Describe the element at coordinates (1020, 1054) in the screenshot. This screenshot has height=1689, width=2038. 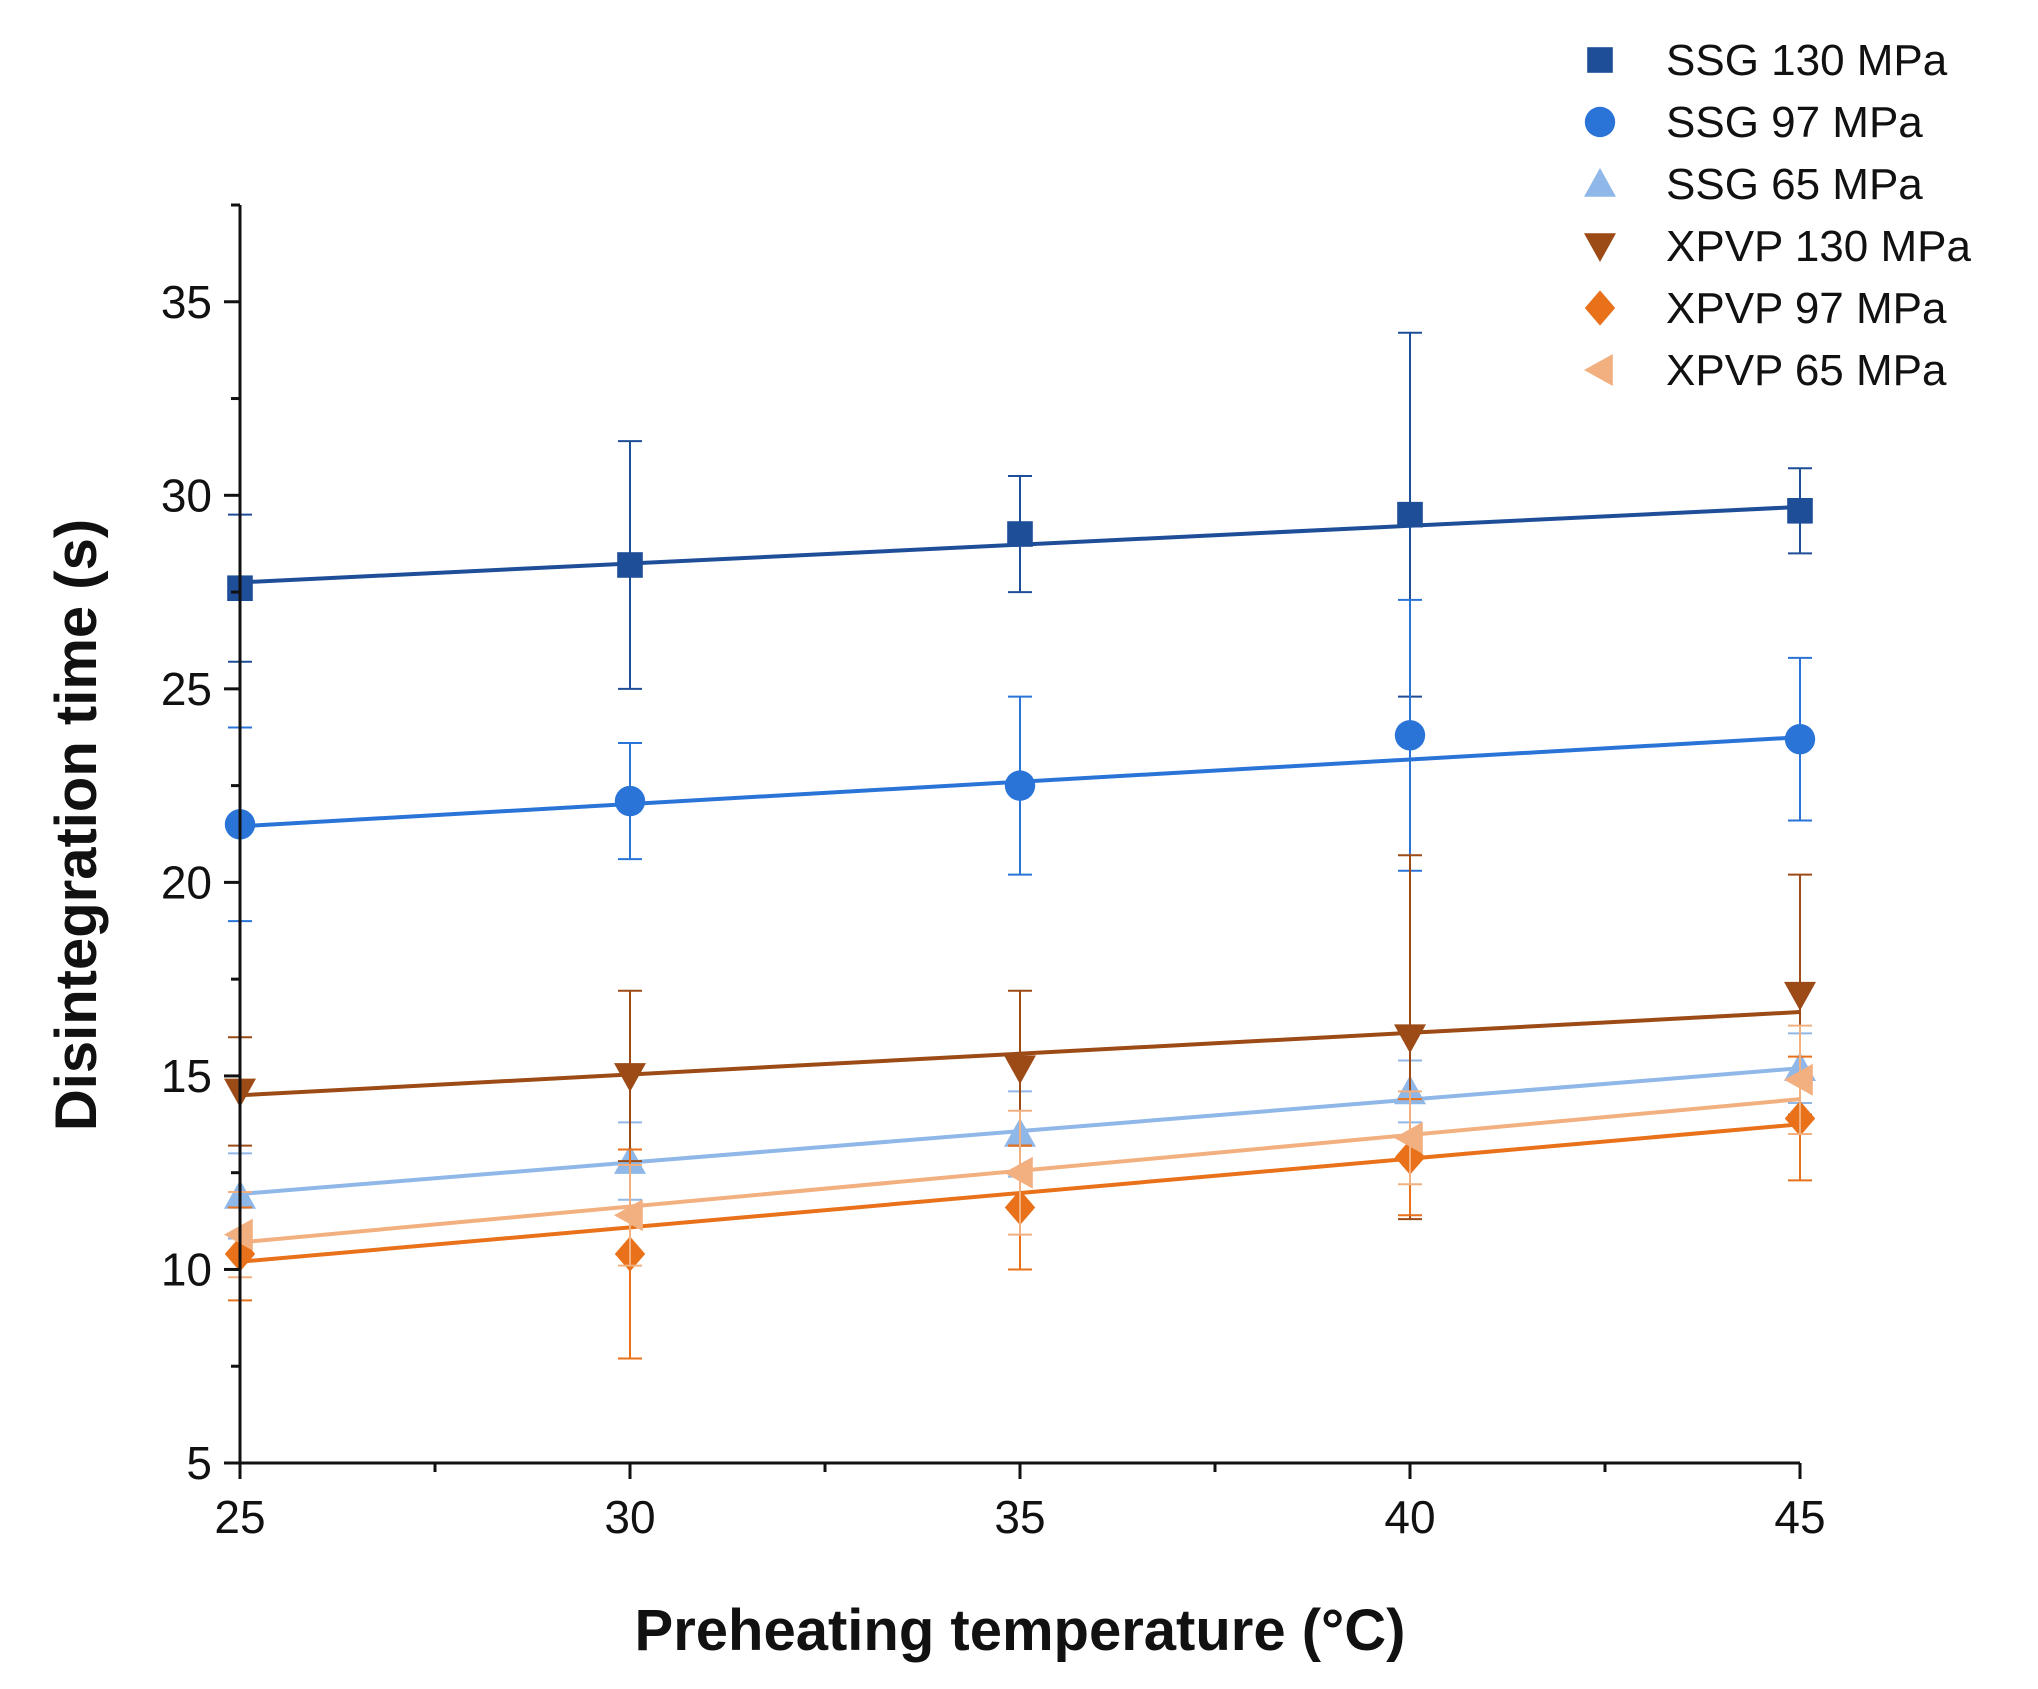
I see `fit-line` at that location.